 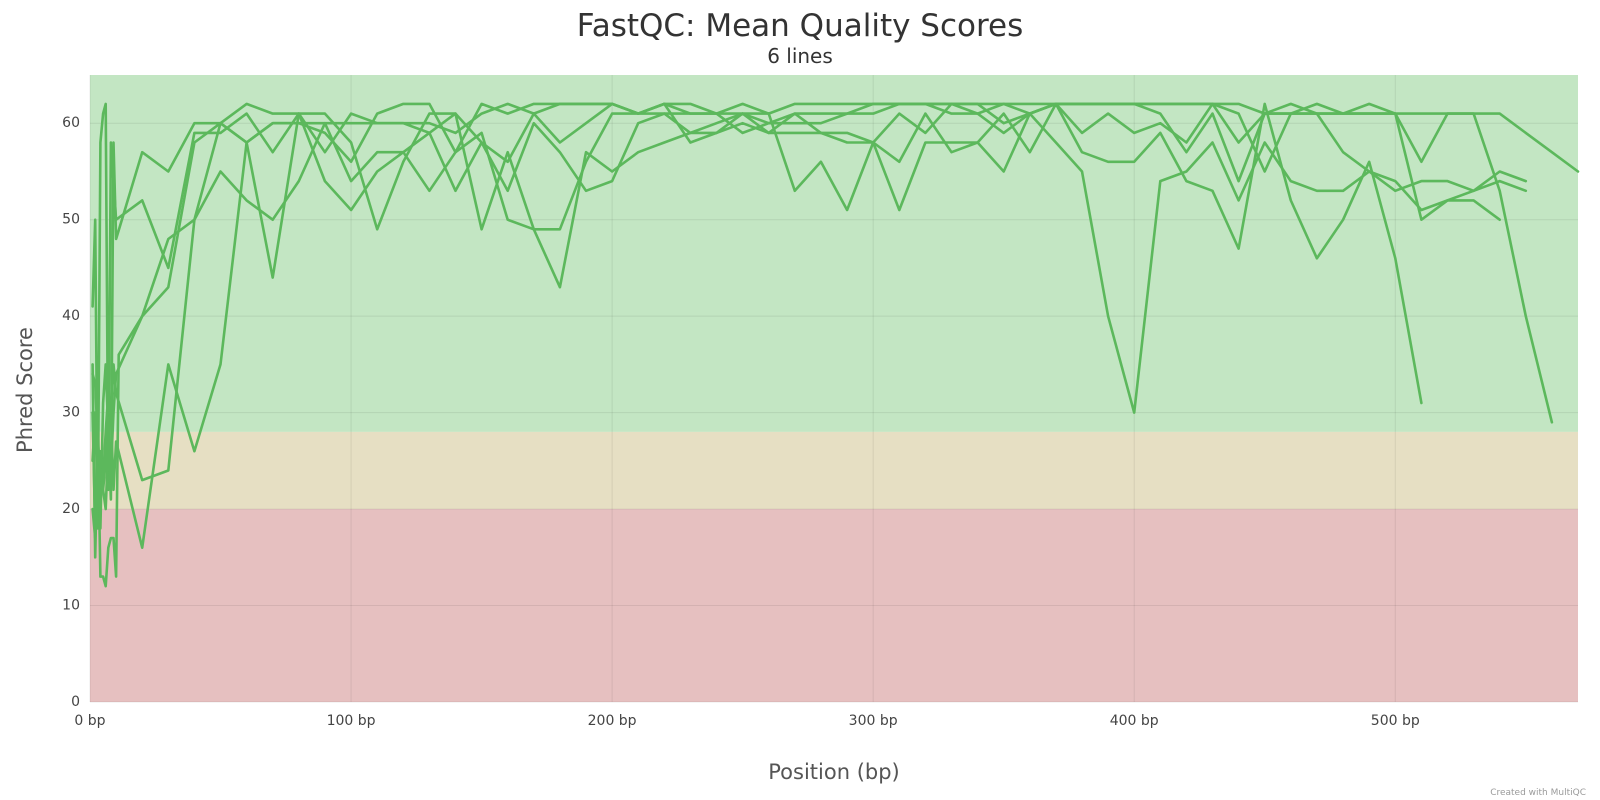 I want to click on y-tick-label: 60, so click(x=71, y=123).